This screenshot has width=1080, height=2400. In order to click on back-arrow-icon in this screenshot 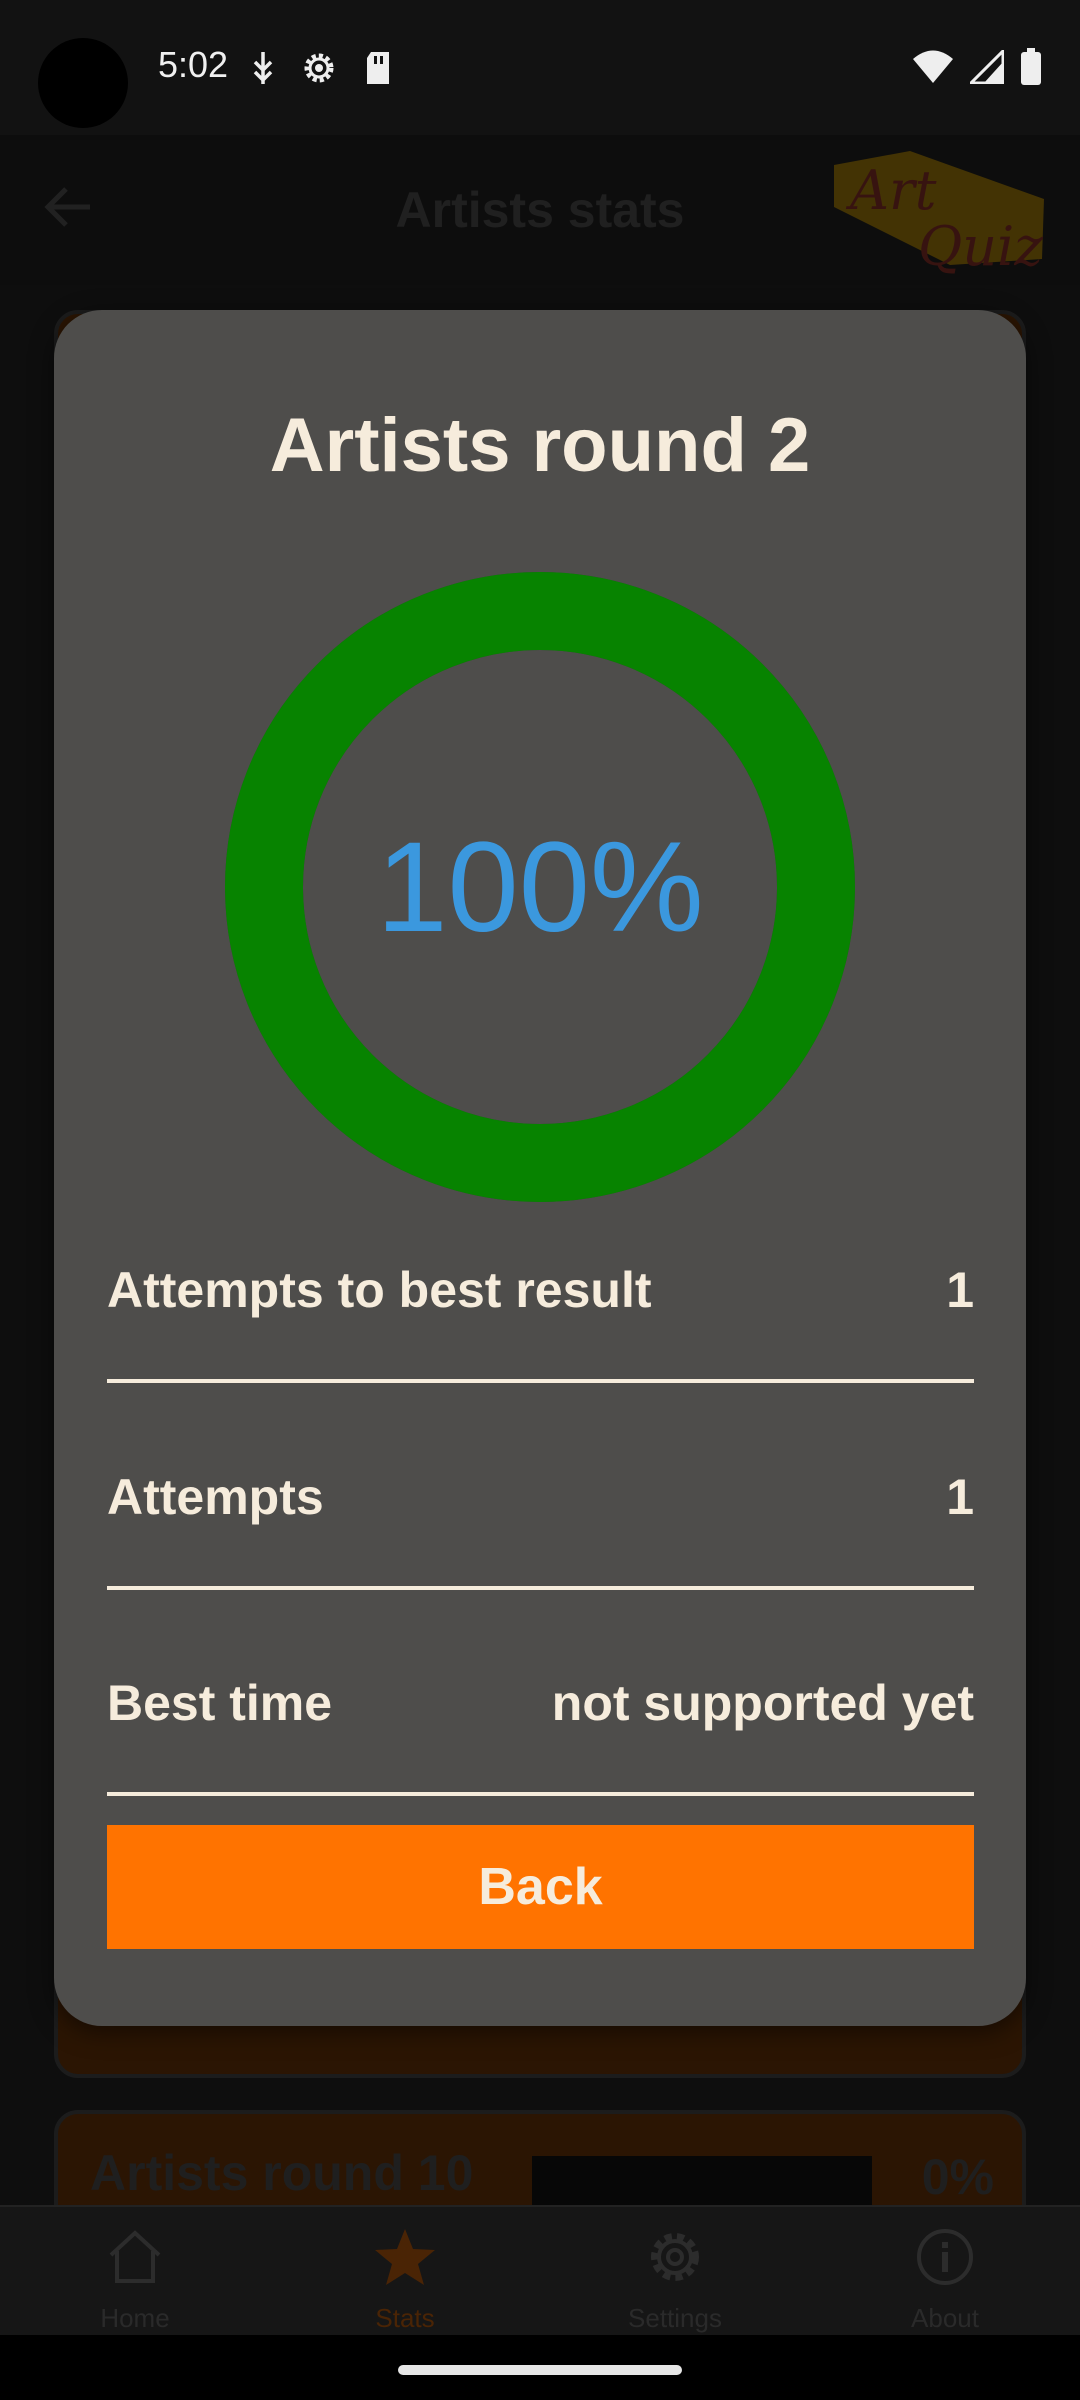, I will do `click(68, 207)`.